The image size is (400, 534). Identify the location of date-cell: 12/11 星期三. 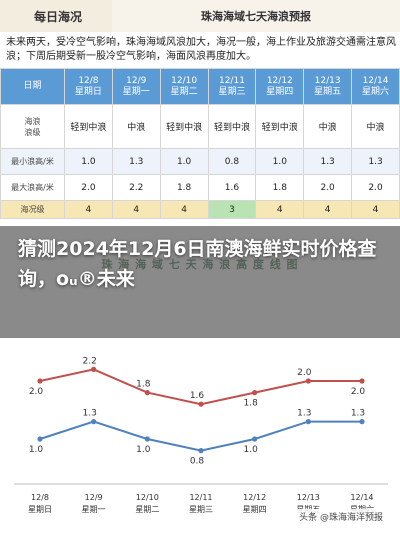
(232, 86).